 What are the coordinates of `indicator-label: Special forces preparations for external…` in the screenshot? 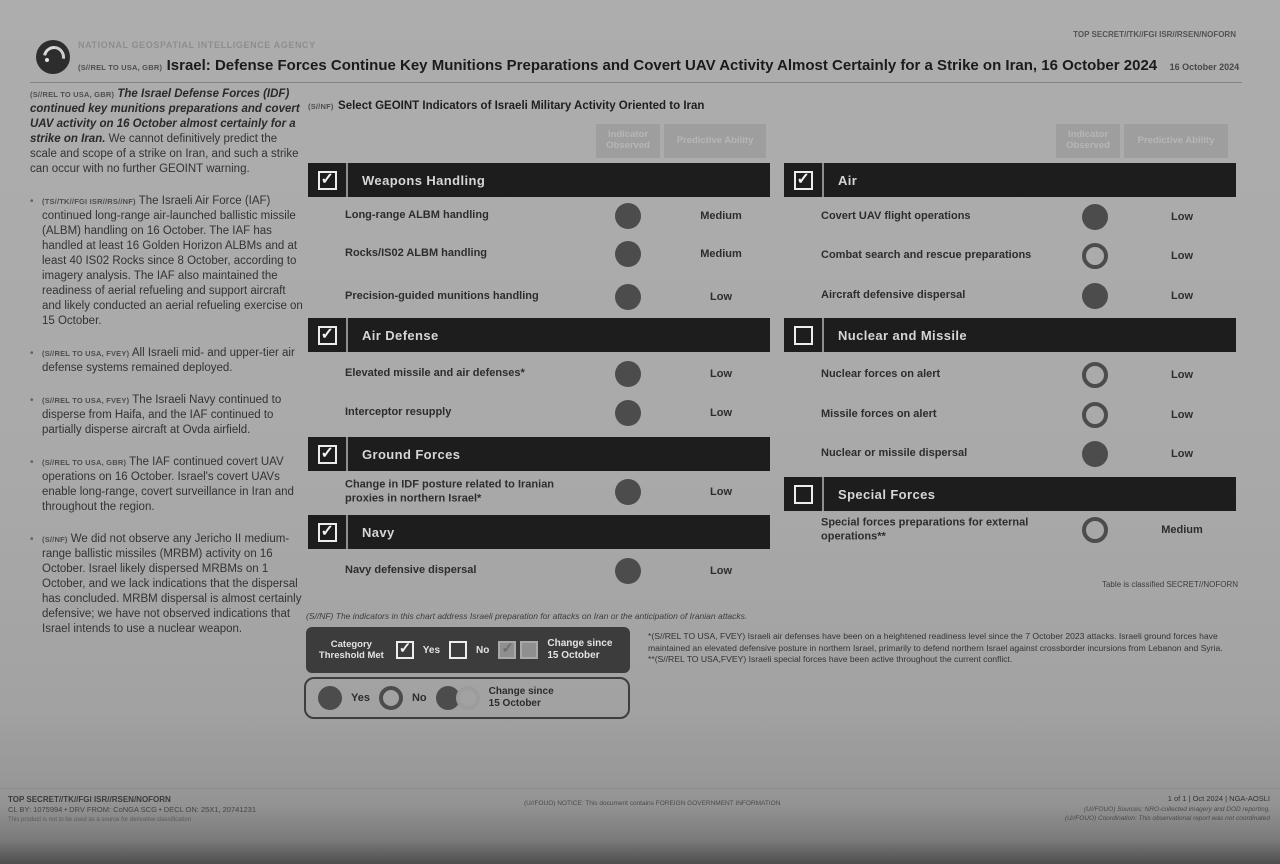 It's located at (925, 529).